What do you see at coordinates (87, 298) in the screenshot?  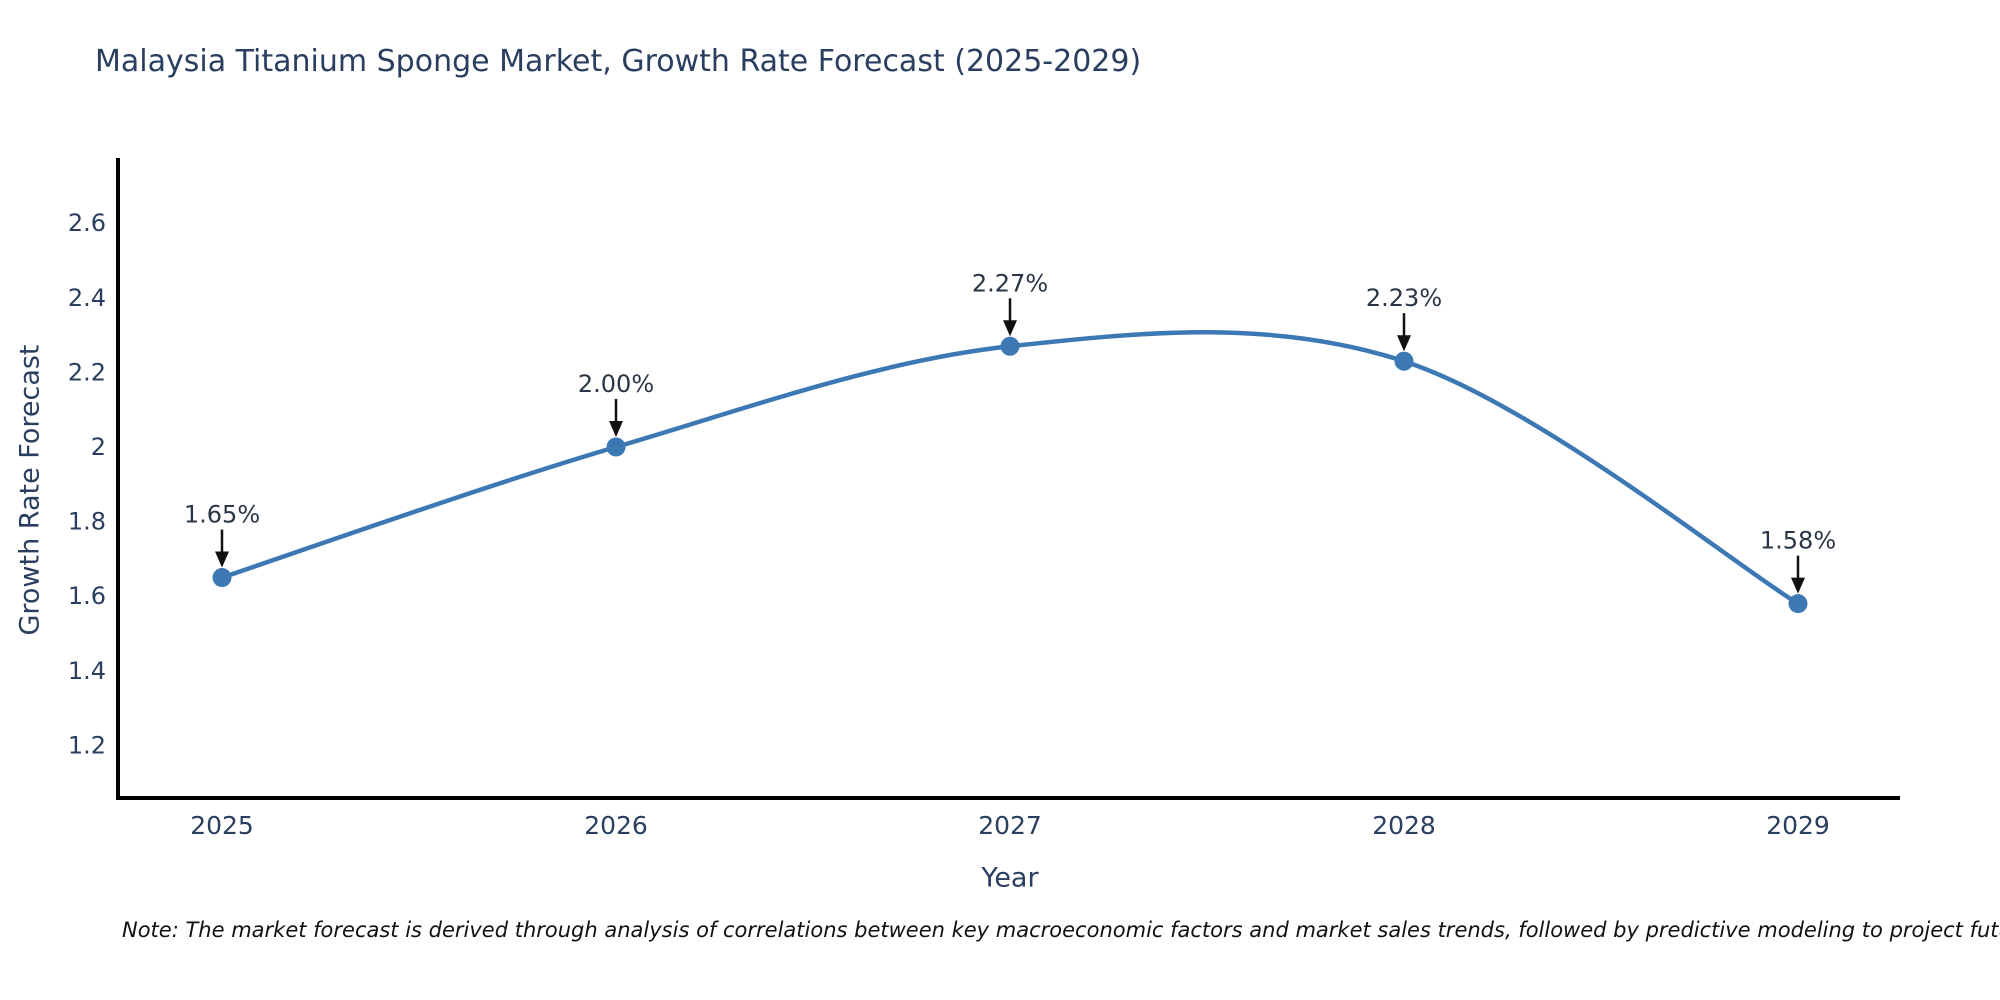 I see `y-tick-label: 2.4` at bounding box center [87, 298].